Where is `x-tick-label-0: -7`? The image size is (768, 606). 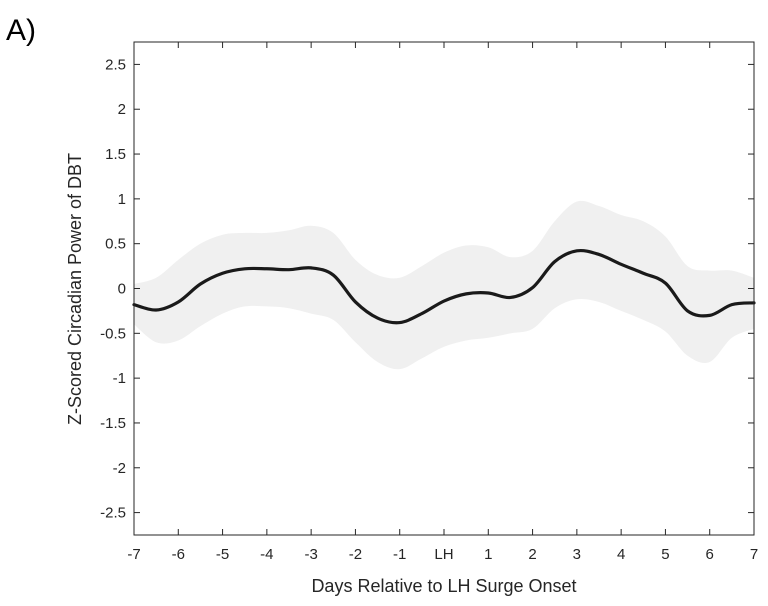 x-tick-label-0: -7 is located at coordinates (133, 554).